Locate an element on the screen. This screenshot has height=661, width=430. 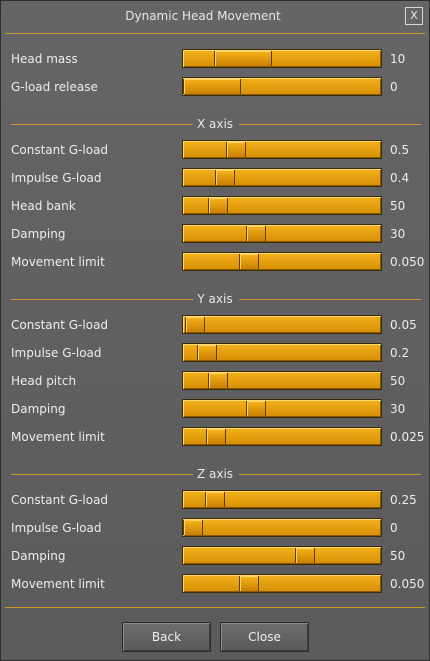
z-axis-header: Z axis is located at coordinates (215, 474).